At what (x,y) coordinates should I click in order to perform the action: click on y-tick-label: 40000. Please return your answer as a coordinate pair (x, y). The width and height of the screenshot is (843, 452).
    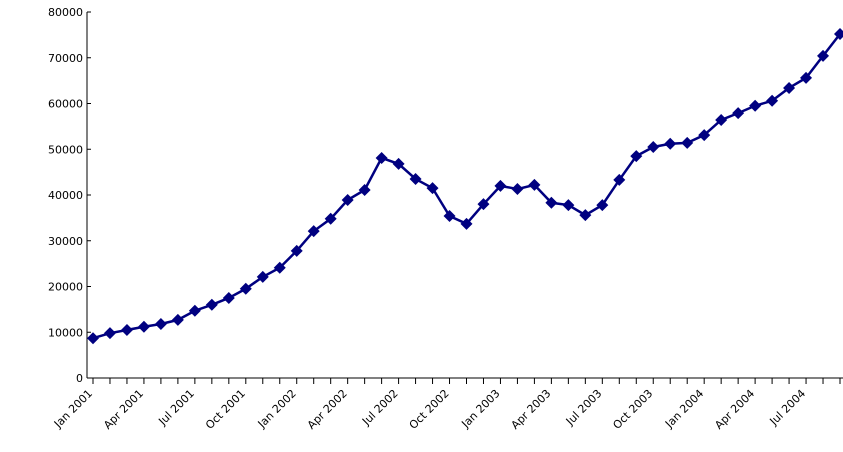
    Looking at the image, I should click on (65, 195).